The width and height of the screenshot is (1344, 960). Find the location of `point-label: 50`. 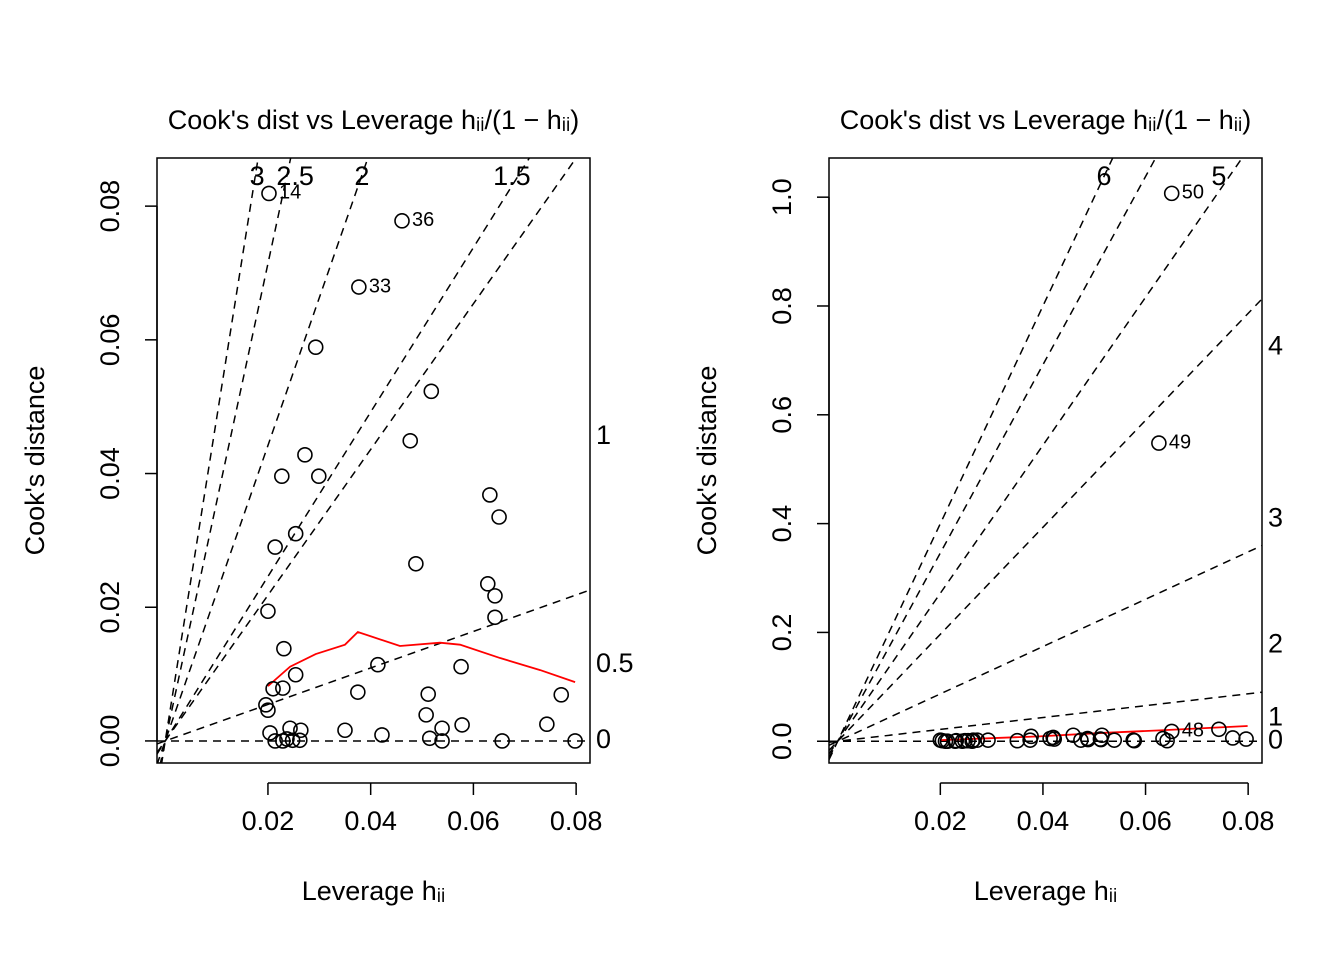

point-label: 50 is located at coordinates (1193, 193).